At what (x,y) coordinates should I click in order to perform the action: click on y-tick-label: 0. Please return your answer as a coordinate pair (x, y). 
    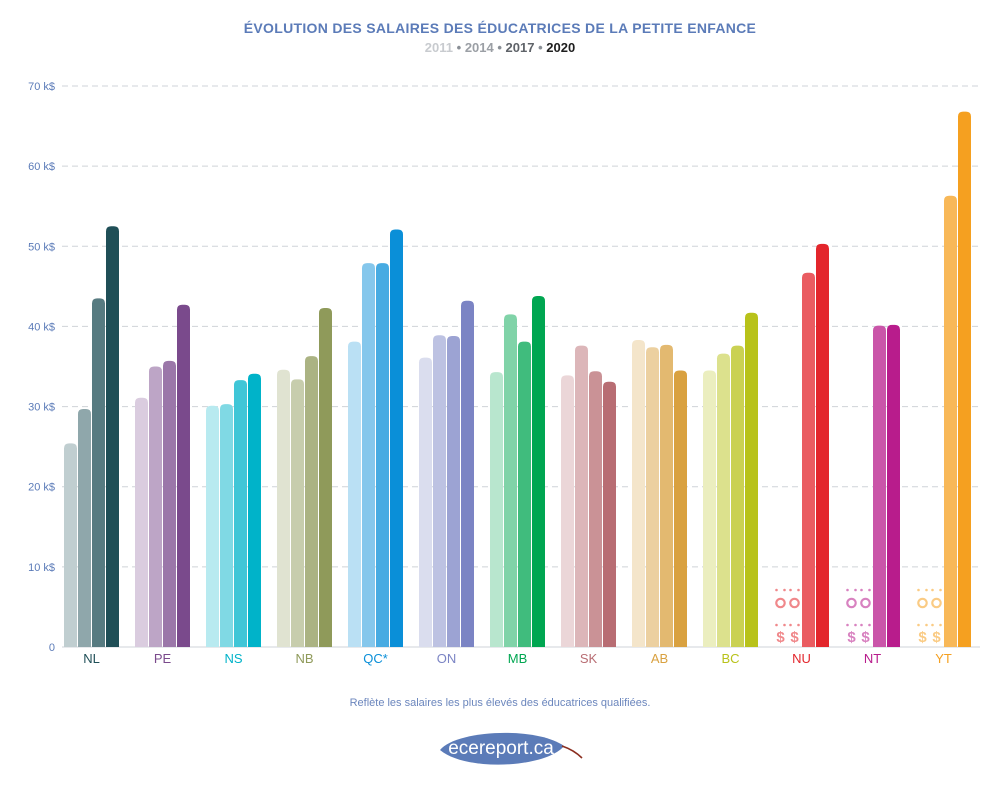
    Looking at the image, I should click on (52, 648).